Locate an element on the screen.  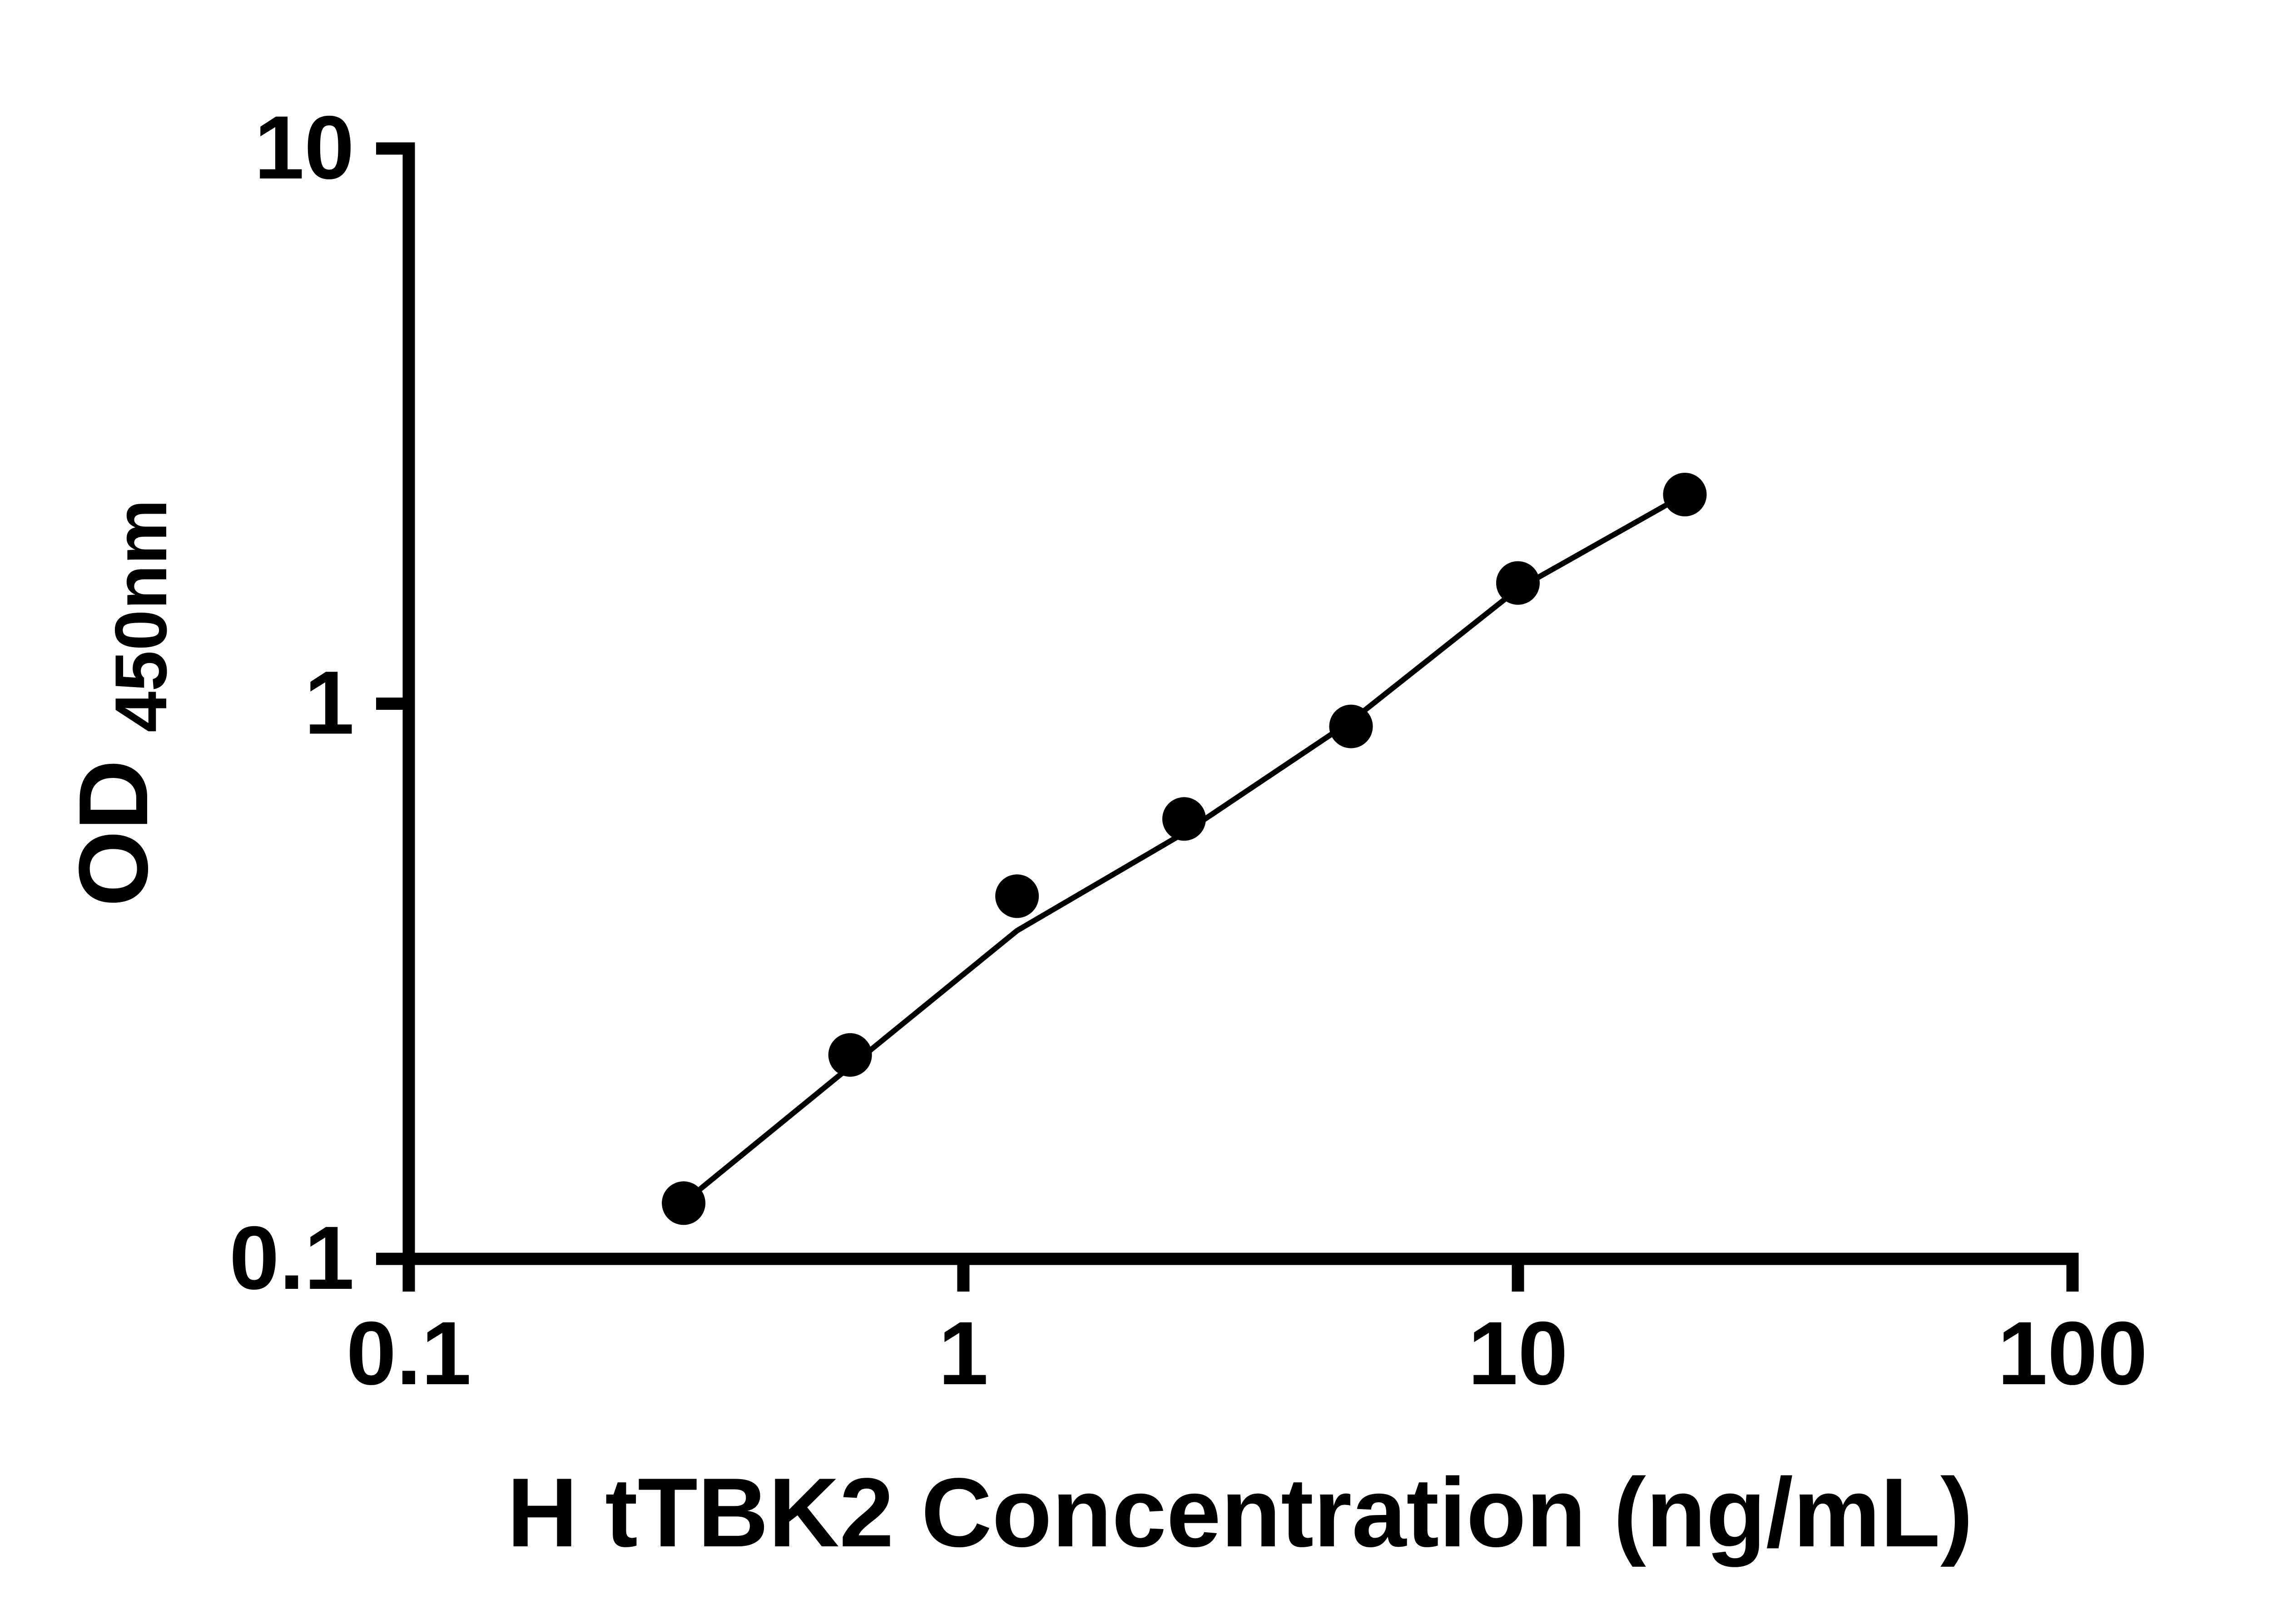
y-tick-label: 10 is located at coordinates (304, 147).